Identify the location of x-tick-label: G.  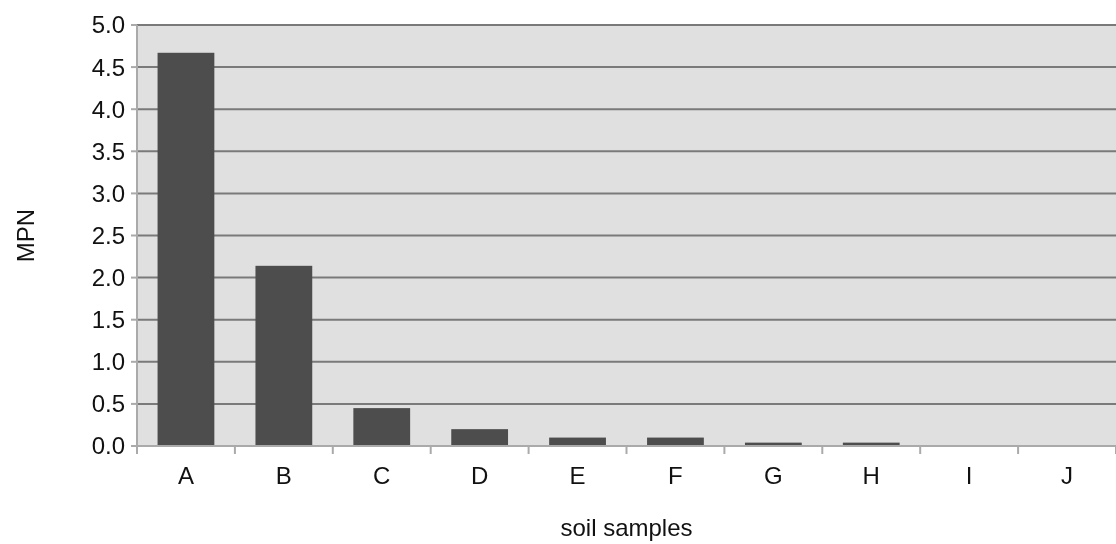
(773, 475).